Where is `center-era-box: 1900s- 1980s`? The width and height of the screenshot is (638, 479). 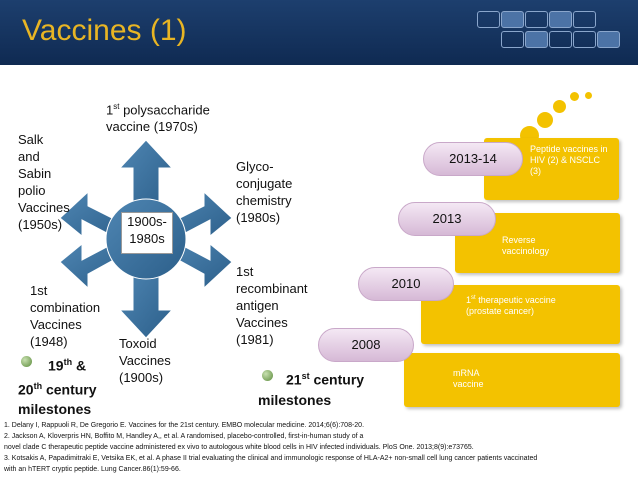 center-era-box: 1900s- 1980s is located at coordinates (147, 233).